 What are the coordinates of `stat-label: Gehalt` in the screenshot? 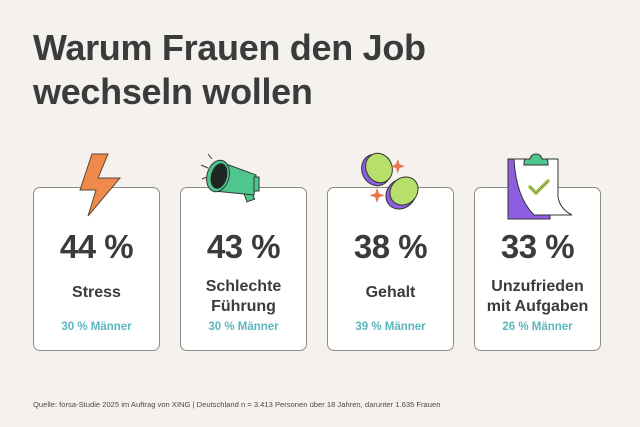 It's located at (390, 292).